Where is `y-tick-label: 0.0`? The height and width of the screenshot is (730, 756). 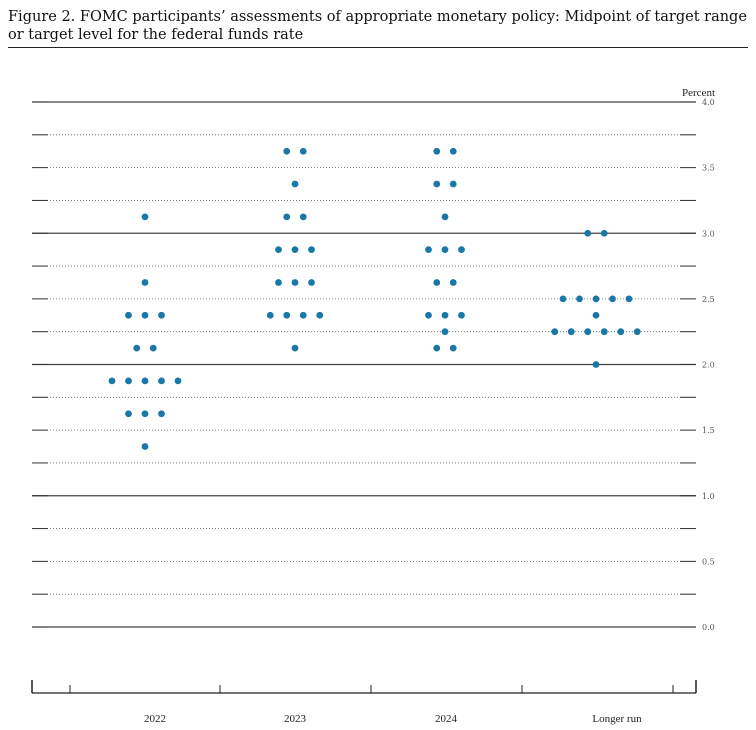 y-tick-label: 0.0 is located at coordinates (708, 627).